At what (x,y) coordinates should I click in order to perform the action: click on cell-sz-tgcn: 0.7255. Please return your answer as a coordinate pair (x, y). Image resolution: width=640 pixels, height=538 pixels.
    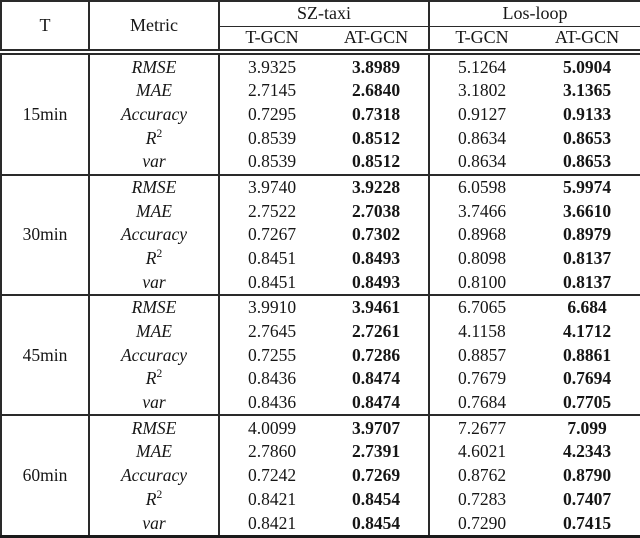
    Looking at the image, I should click on (272, 354).